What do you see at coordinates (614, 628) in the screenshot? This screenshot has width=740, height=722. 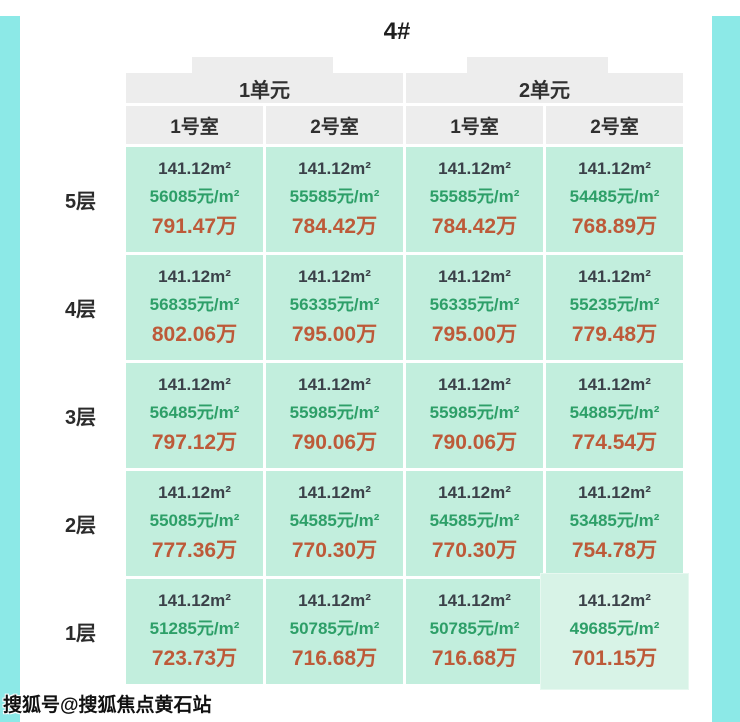 I see `unit-price-text: 49685元/m²` at bounding box center [614, 628].